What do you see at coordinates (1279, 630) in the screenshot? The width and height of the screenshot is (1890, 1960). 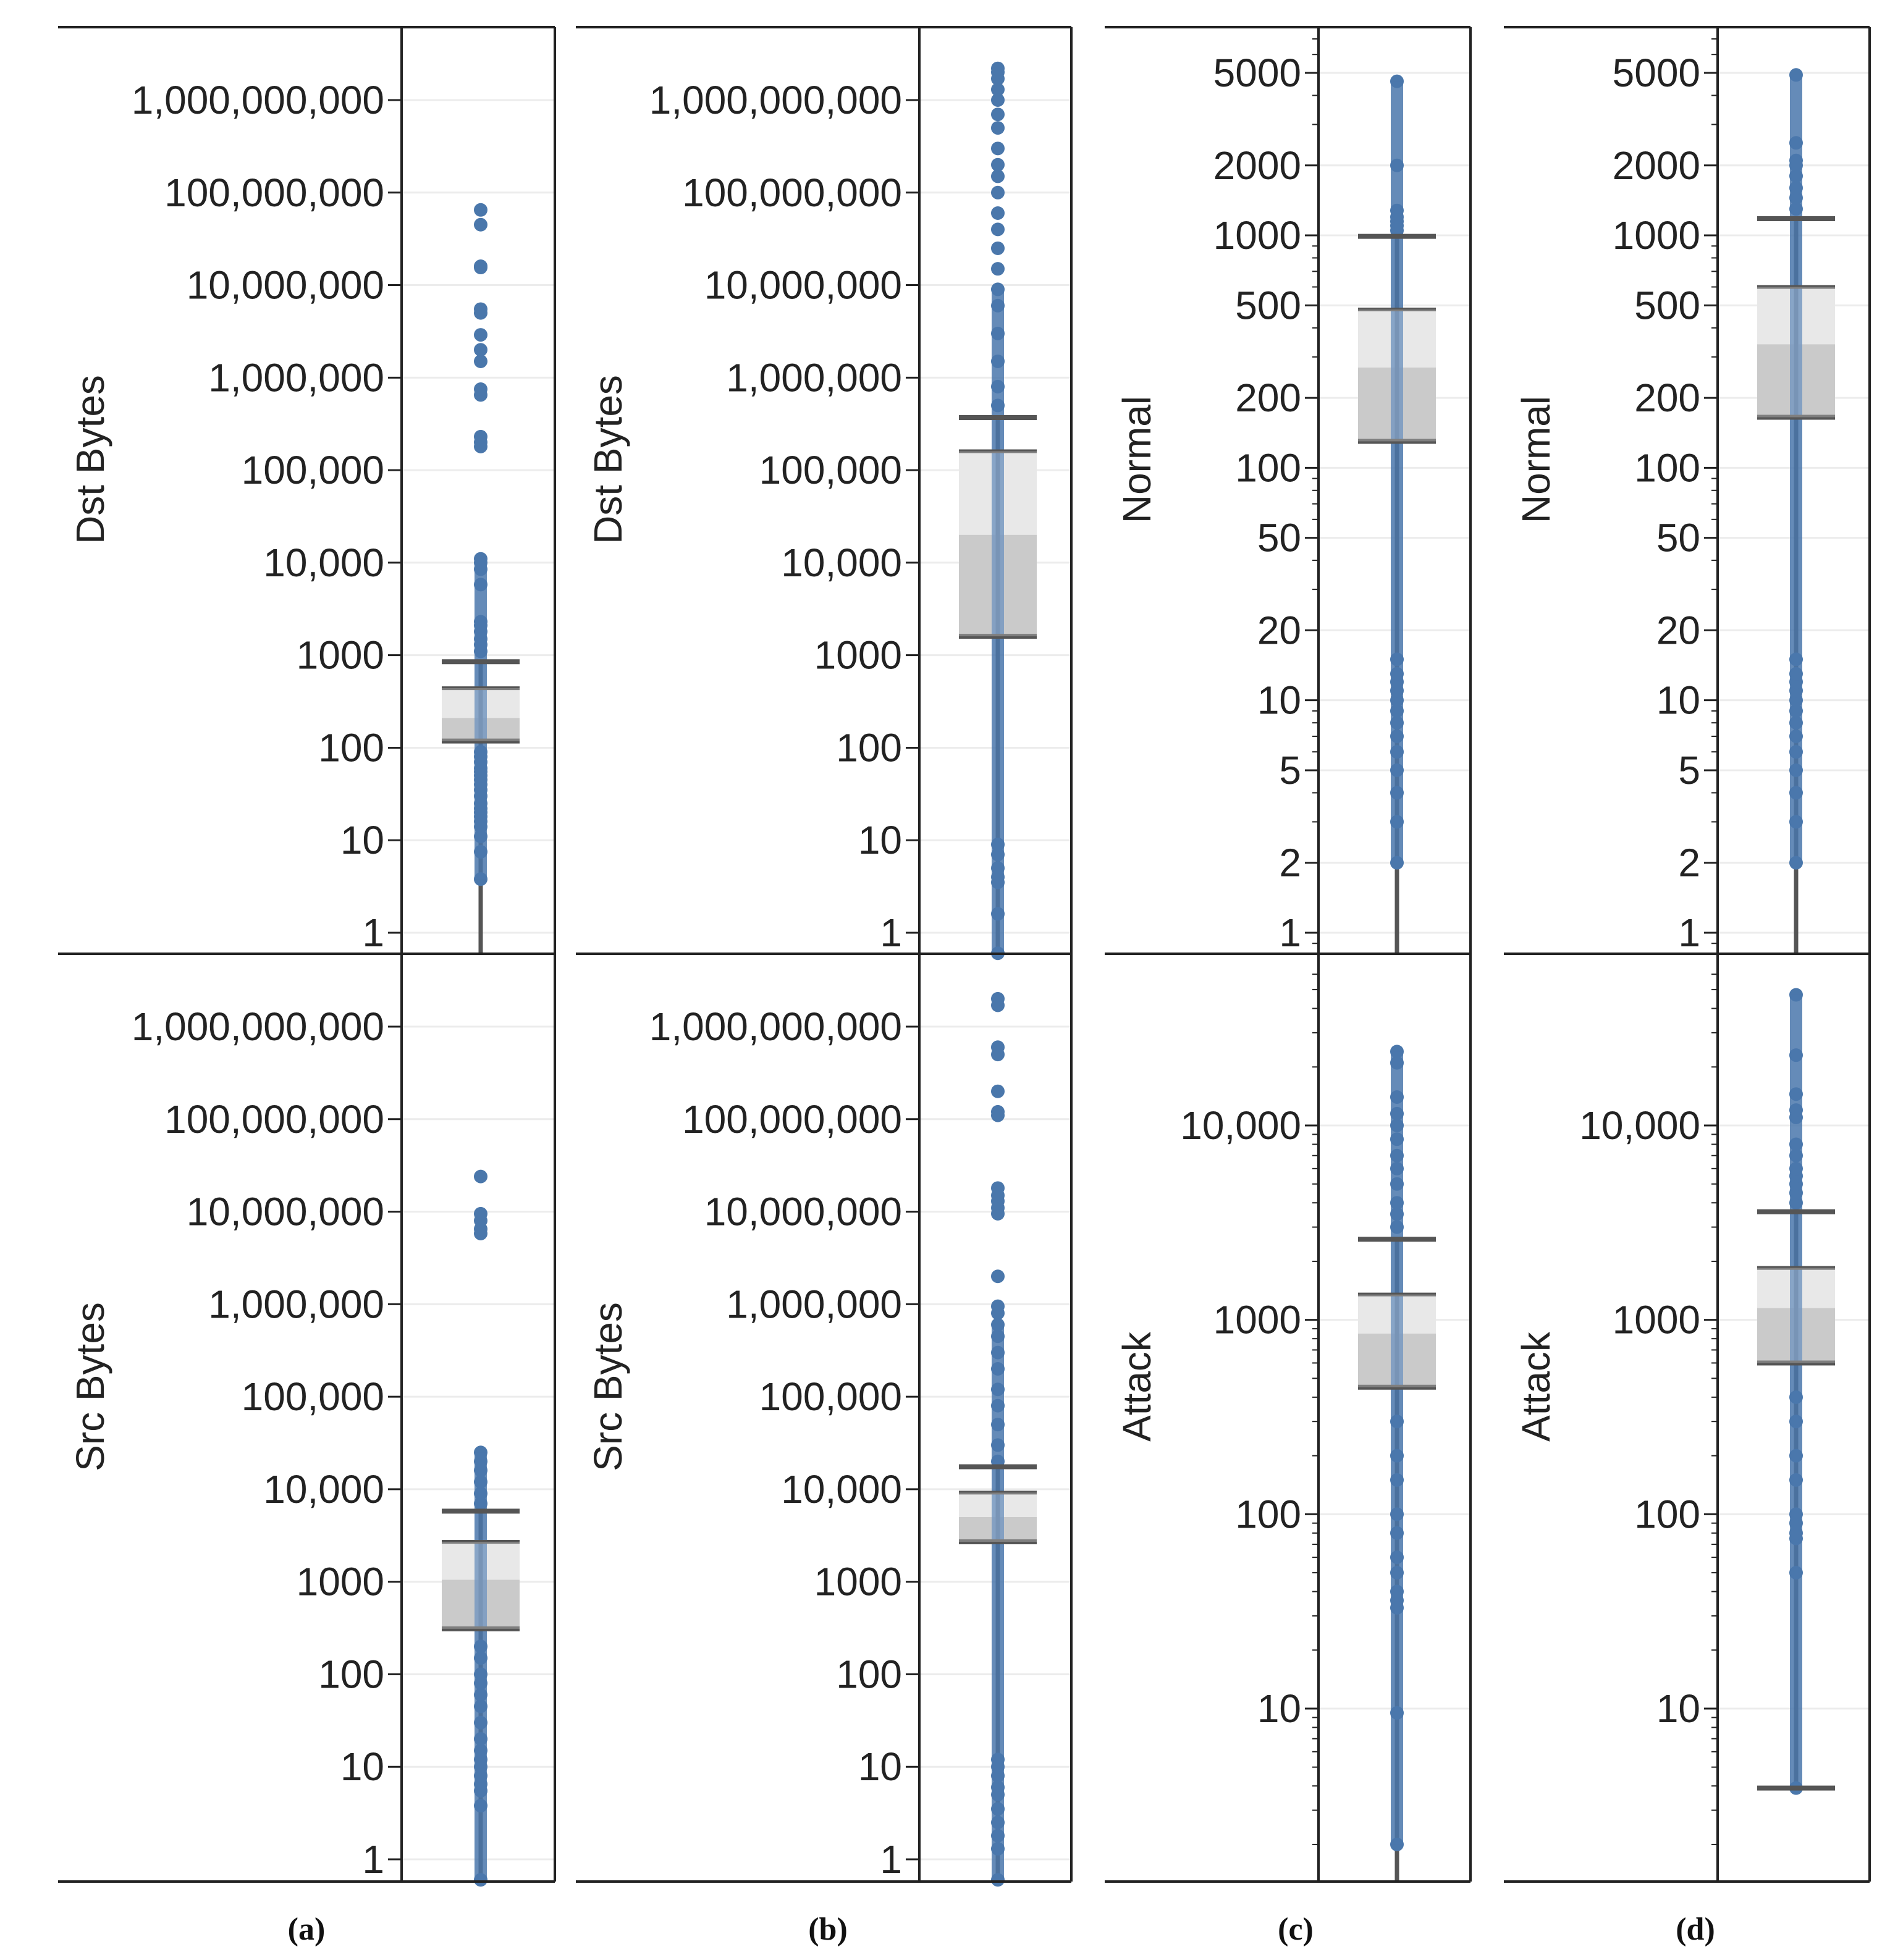 I see `tick-label: 20` at bounding box center [1279, 630].